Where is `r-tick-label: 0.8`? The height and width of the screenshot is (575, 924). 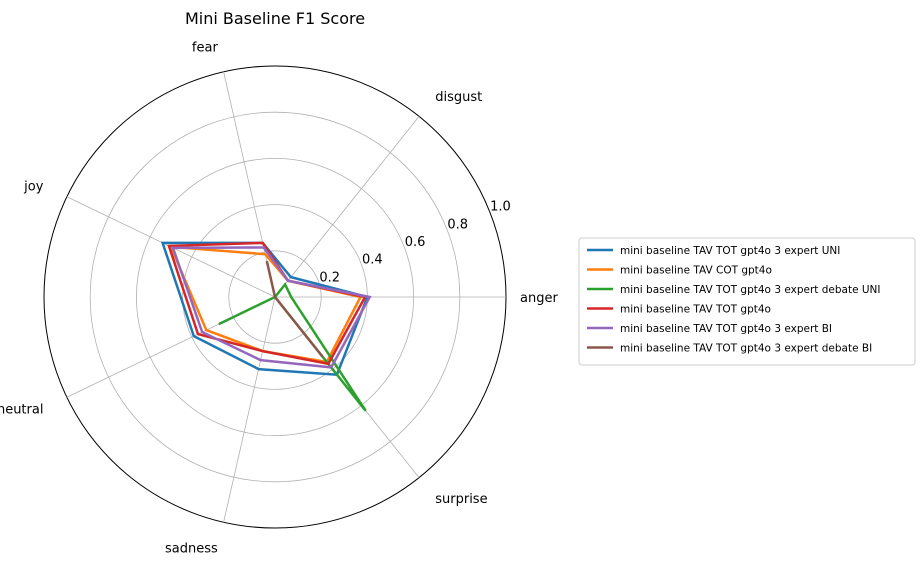 r-tick-label: 0.8 is located at coordinates (457, 224).